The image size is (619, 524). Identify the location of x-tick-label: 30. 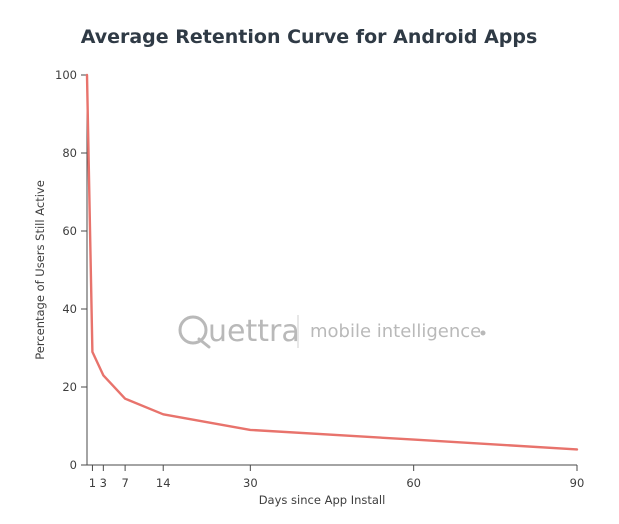
(250, 483).